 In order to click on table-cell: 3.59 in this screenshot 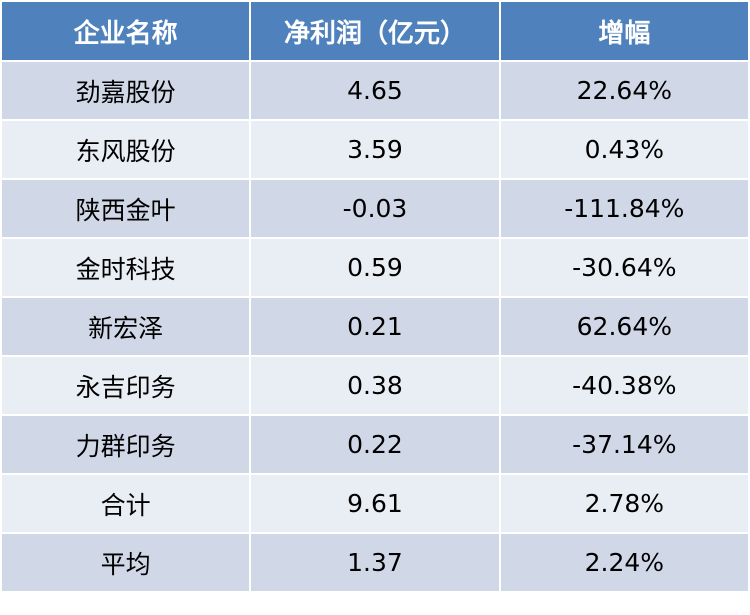, I will do `click(375, 149)`.